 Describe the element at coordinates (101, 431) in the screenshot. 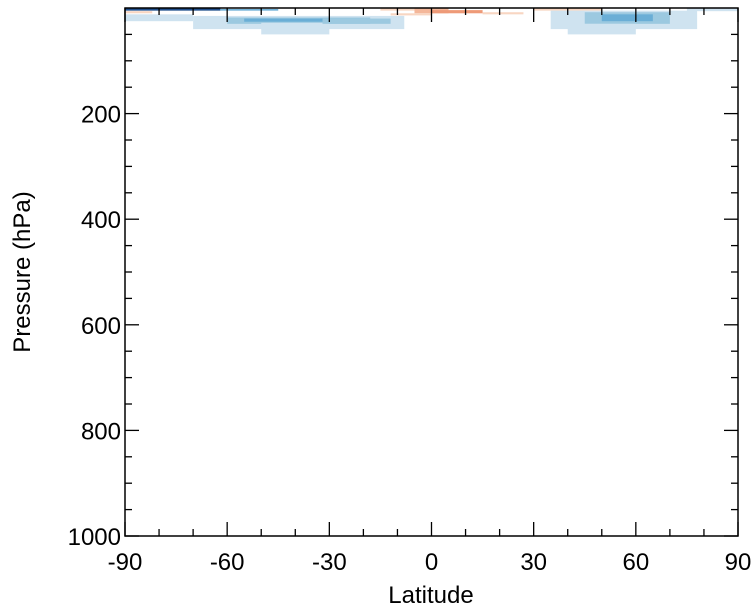

I see `y-tick-label: 800` at that location.